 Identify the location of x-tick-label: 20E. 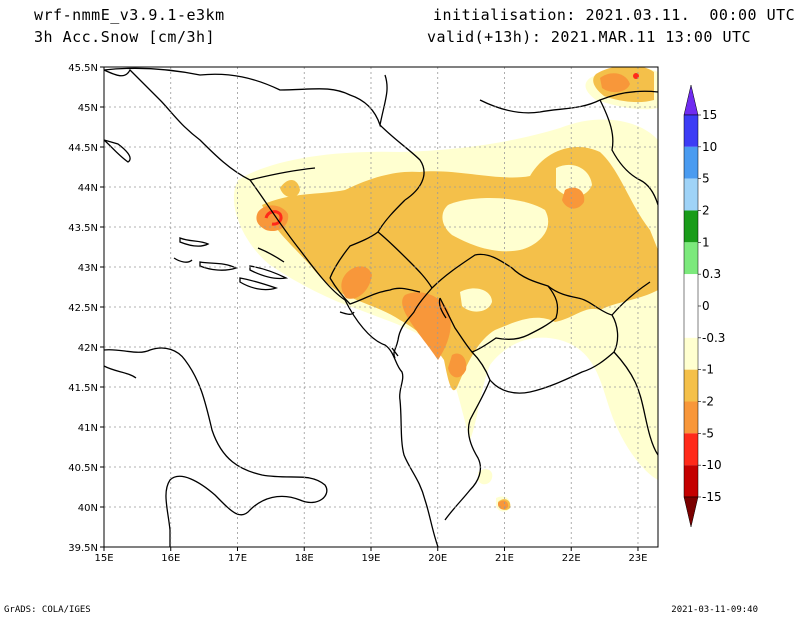
(437, 558).